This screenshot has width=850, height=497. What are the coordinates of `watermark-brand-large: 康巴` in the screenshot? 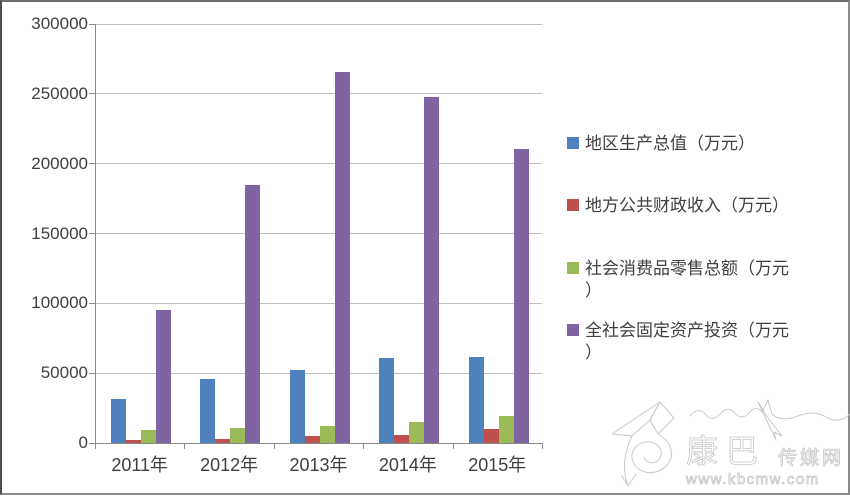 It's located at (726, 451).